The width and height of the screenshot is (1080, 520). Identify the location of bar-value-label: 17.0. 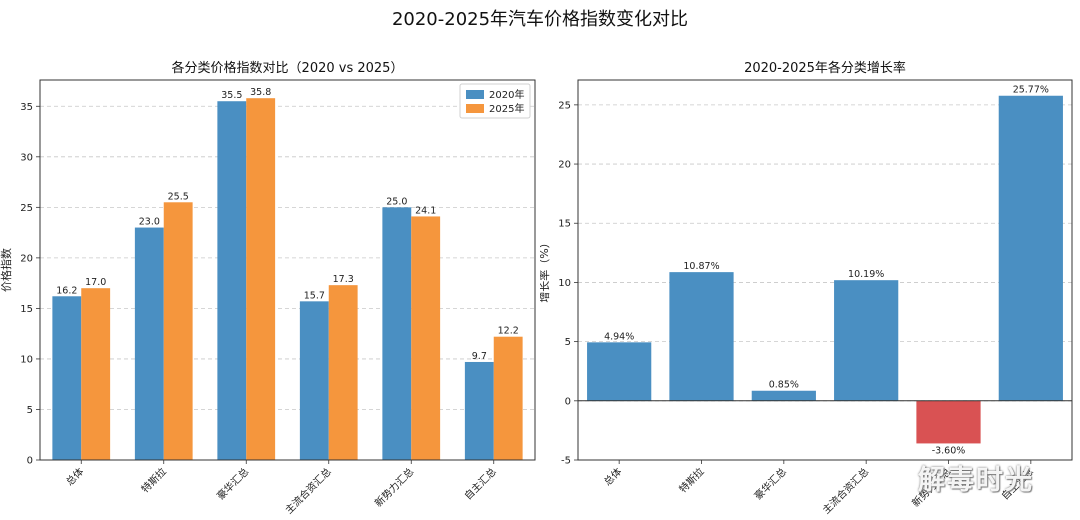
(95, 282).